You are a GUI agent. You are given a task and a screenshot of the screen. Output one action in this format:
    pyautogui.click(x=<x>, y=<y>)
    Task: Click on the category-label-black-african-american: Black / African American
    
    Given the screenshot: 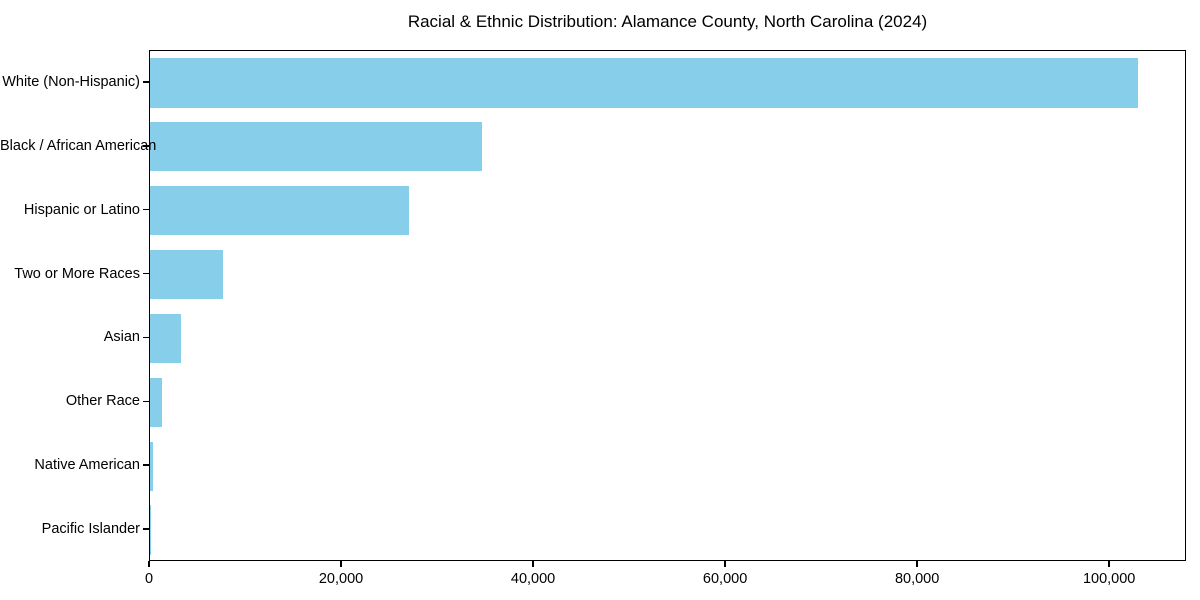 What is the action you would take?
    pyautogui.click(x=78, y=145)
    